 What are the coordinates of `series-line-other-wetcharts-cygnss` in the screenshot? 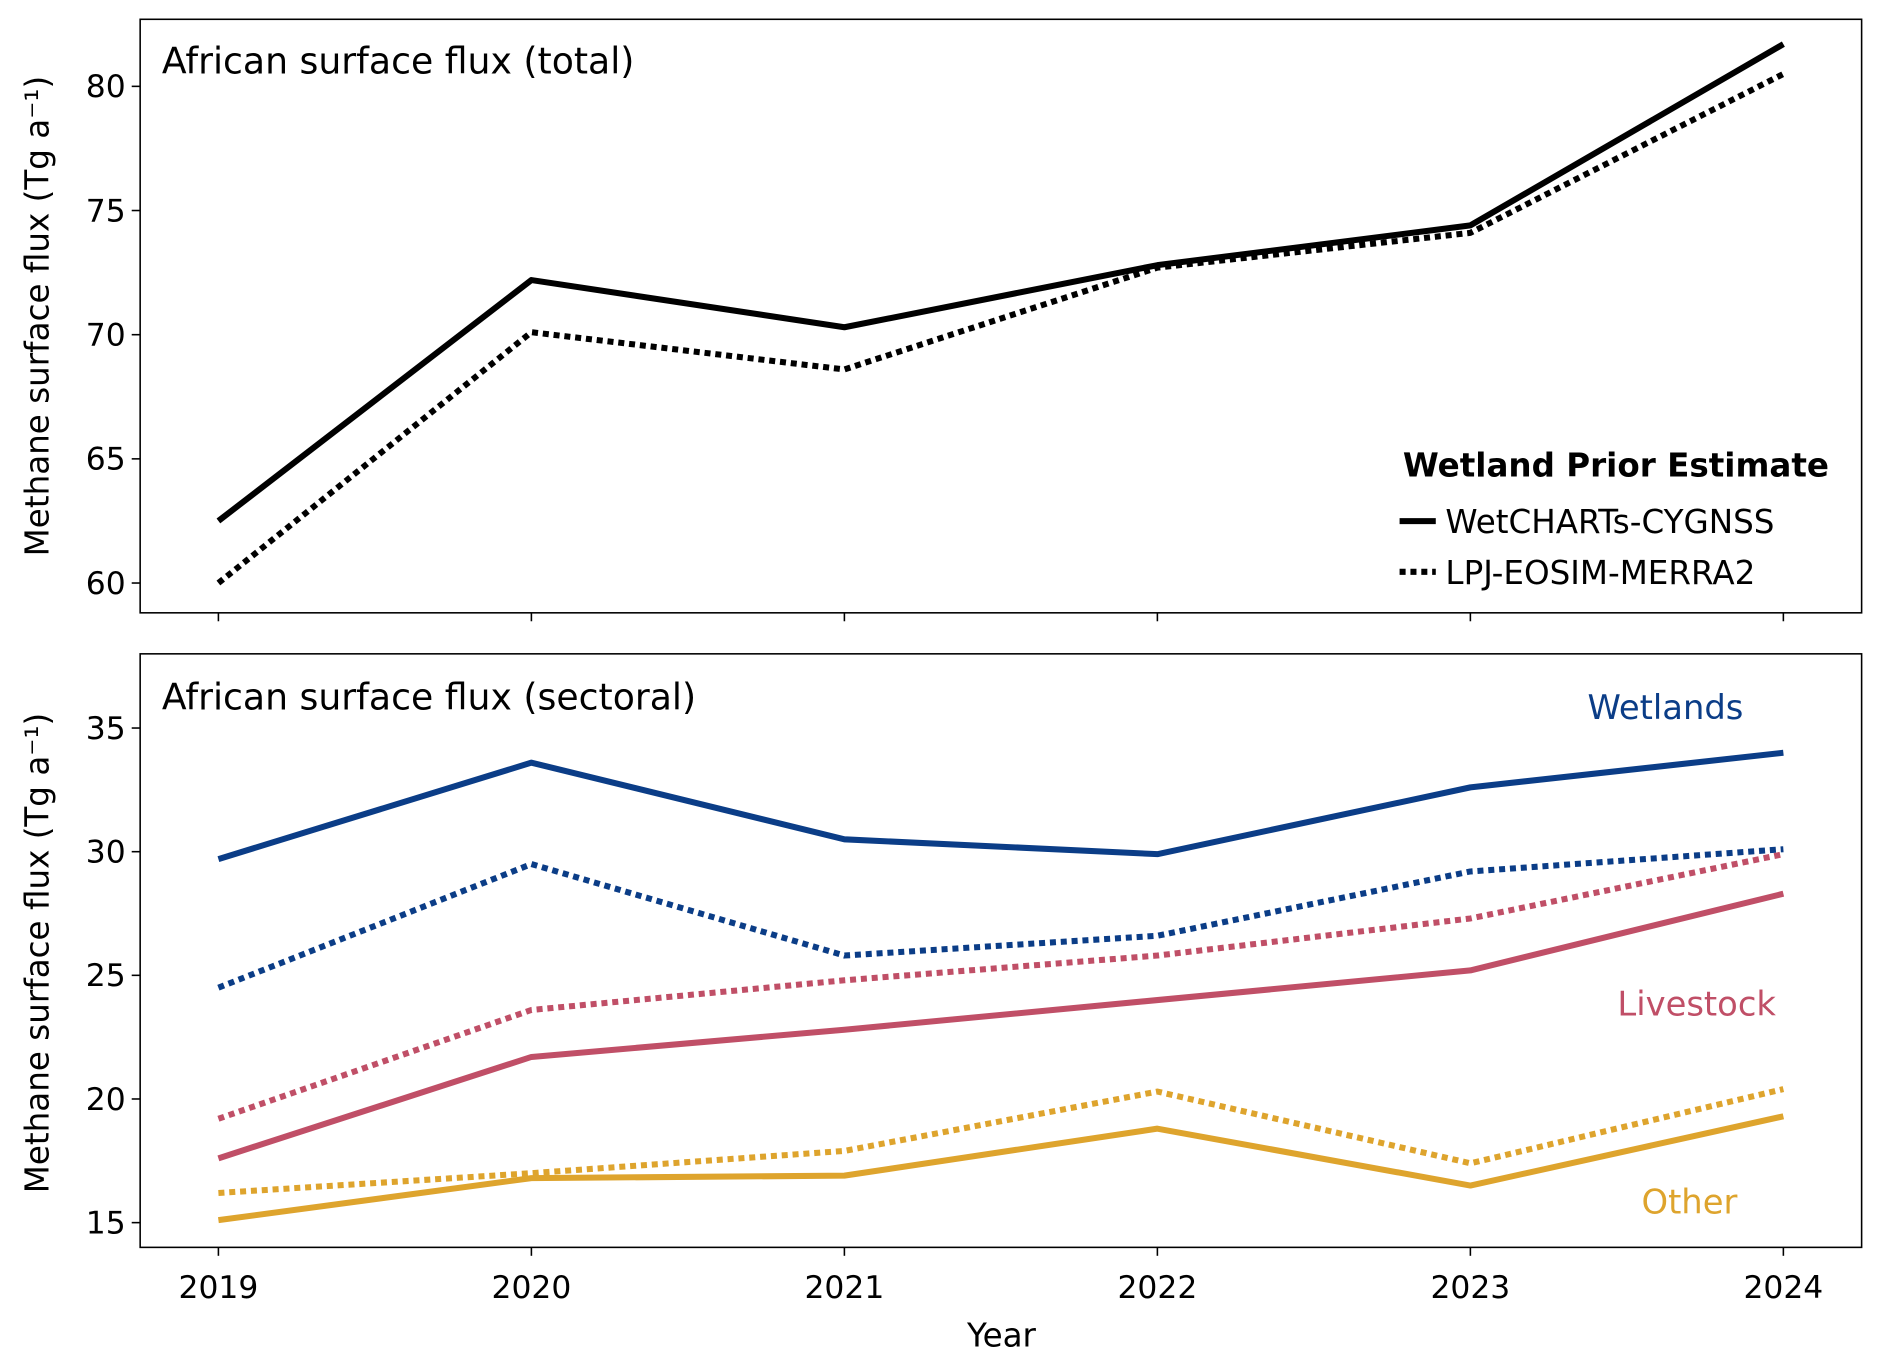 It's located at (1001, 1168).